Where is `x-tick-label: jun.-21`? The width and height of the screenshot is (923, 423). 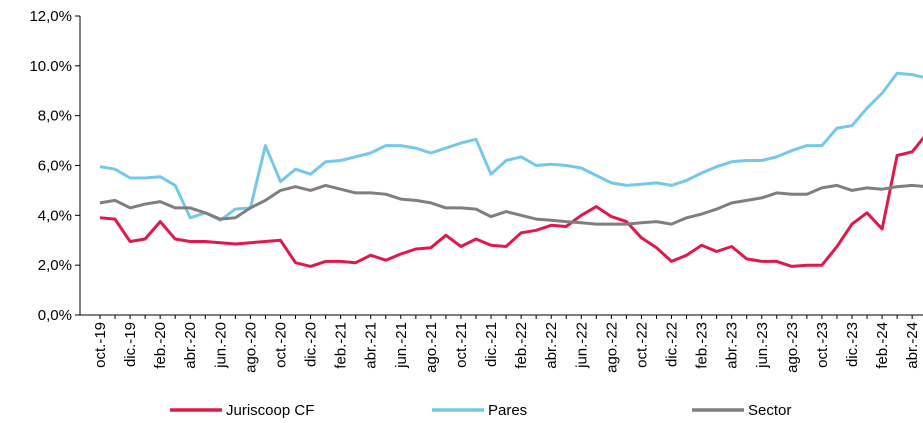 x-tick-label: jun.-21 is located at coordinates (401, 345).